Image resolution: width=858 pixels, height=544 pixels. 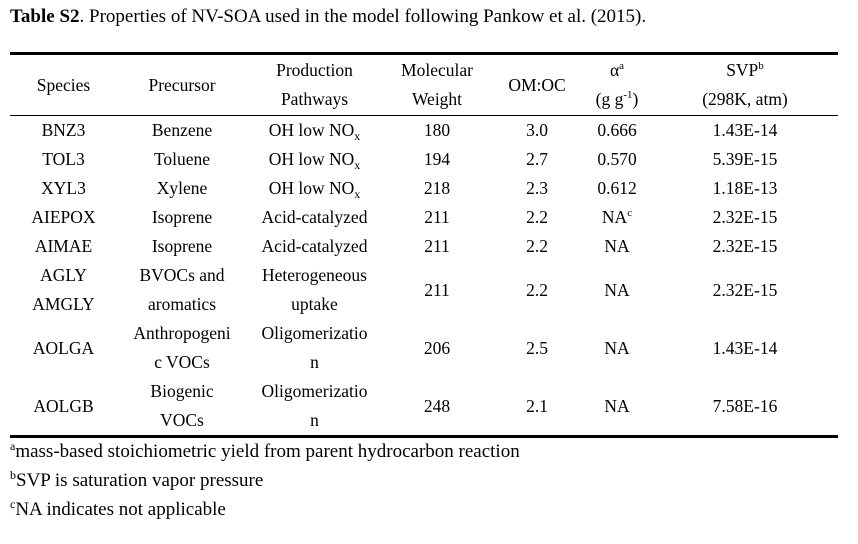 What do you see at coordinates (13, 475) in the screenshot?
I see `footnote-mark: b` at bounding box center [13, 475].